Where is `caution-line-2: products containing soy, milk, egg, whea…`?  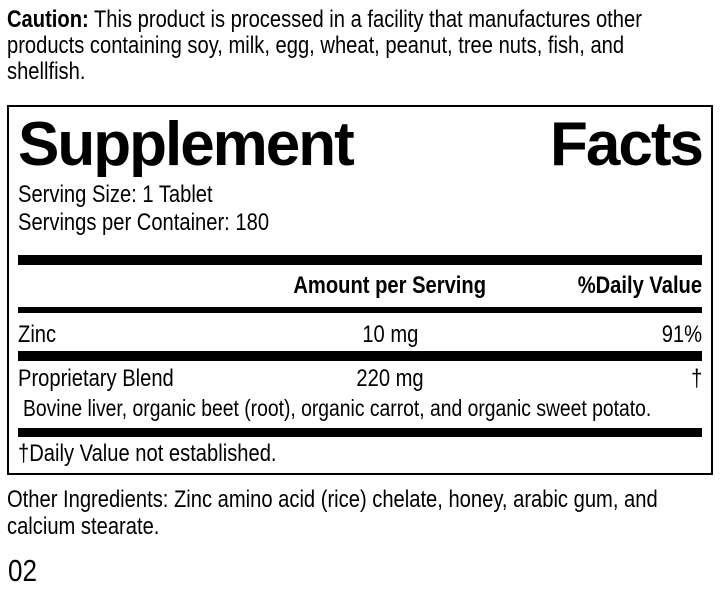 caution-line-2: products containing soy, milk, egg, whea… is located at coordinates (316, 45).